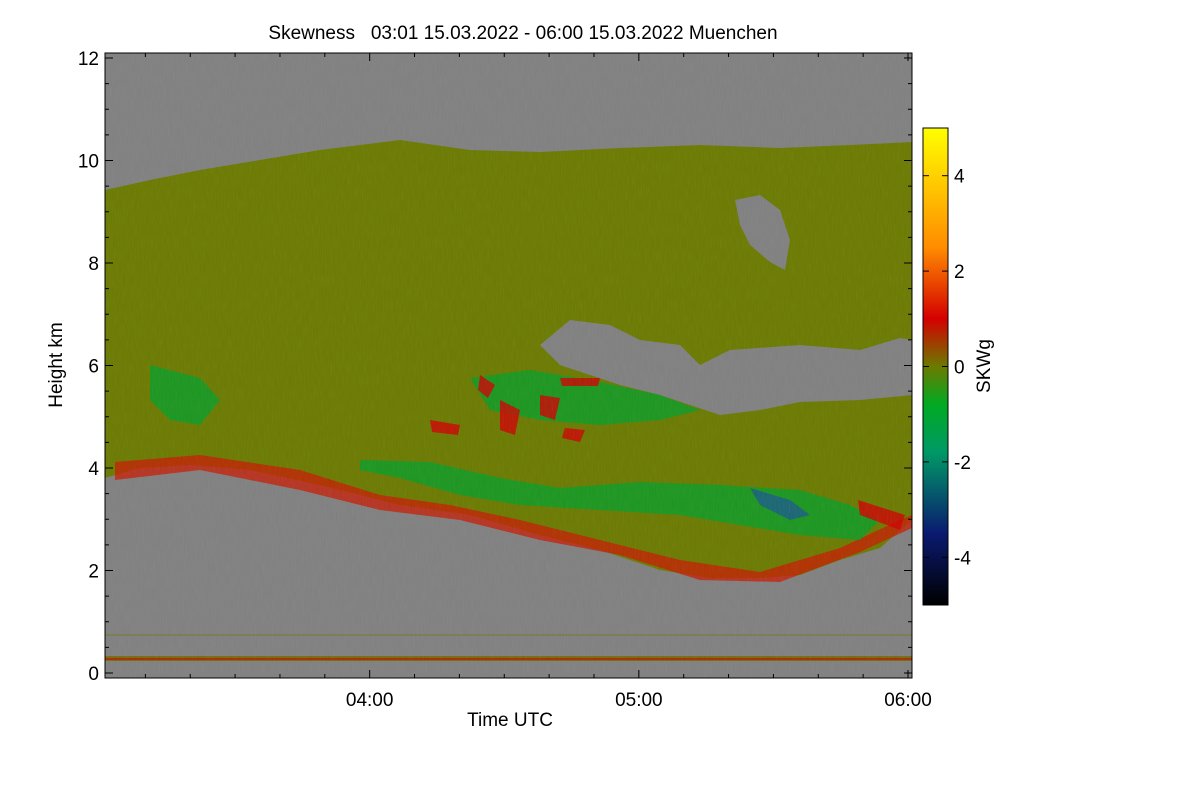  What do you see at coordinates (93, 674) in the screenshot?
I see `y-tick-label: 0` at bounding box center [93, 674].